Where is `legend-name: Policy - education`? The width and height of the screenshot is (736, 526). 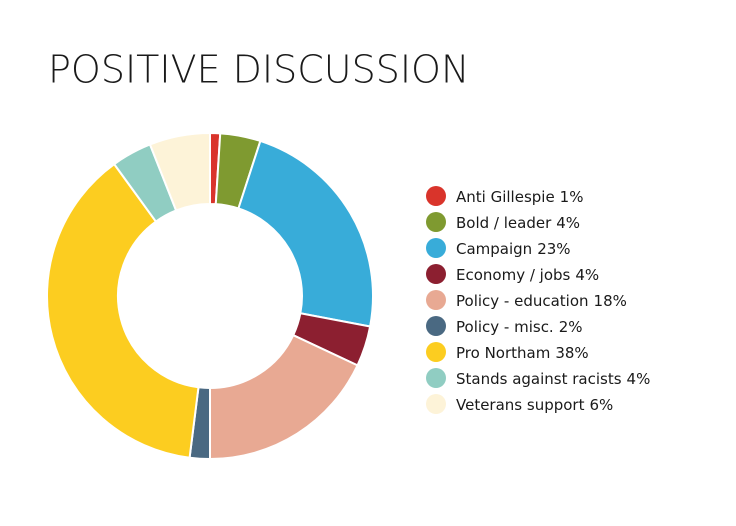
legend-name: Policy - education is located at coordinates (522, 301).